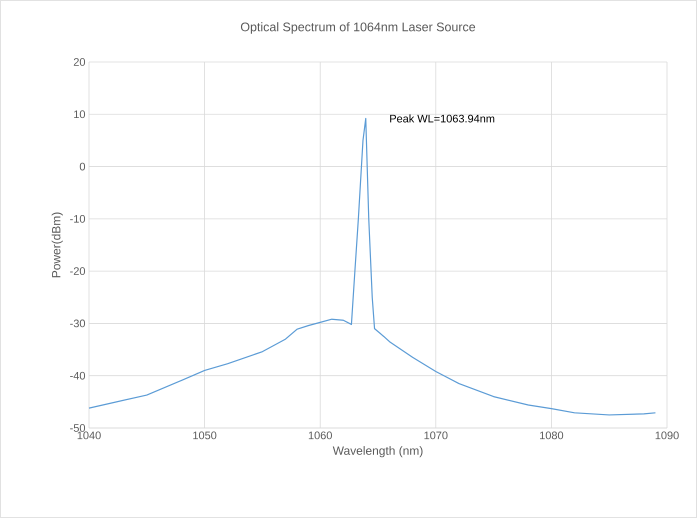  Describe the element at coordinates (89, 436) in the screenshot. I see `x-tick-label: 1040` at that location.